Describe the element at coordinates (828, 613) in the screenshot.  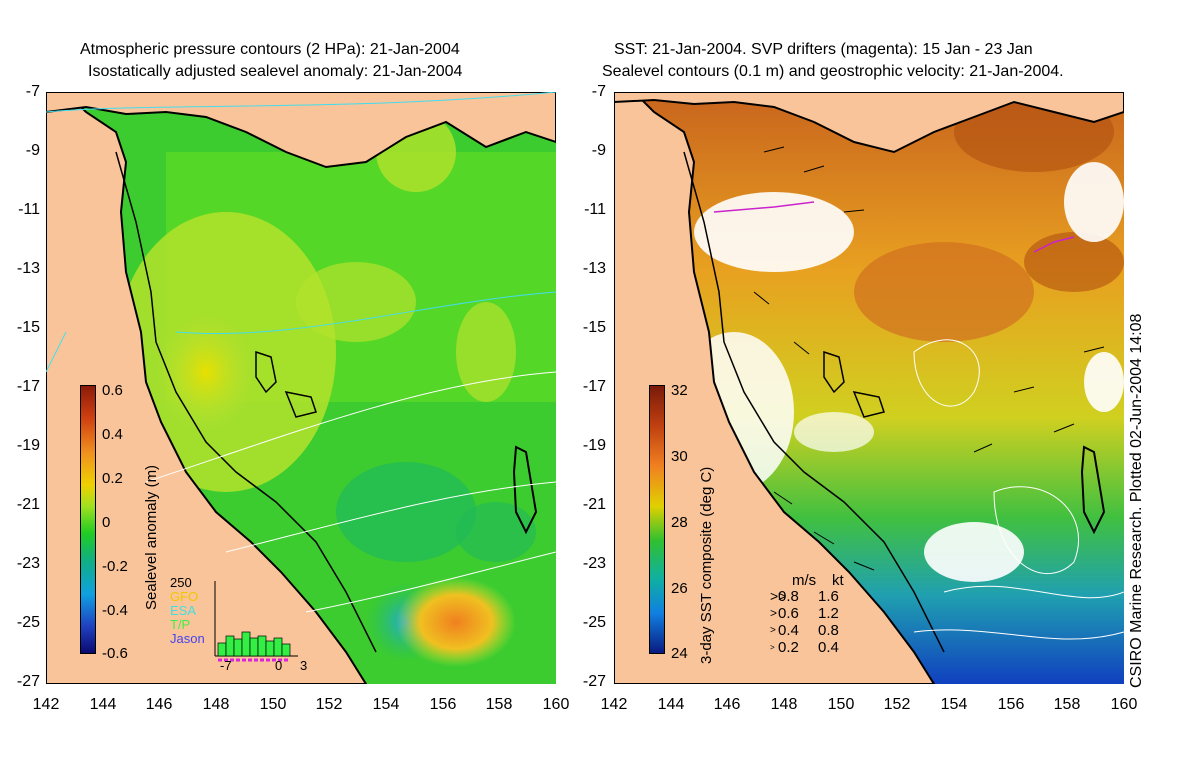
I see `legend-kt-value: 1.2` at that location.